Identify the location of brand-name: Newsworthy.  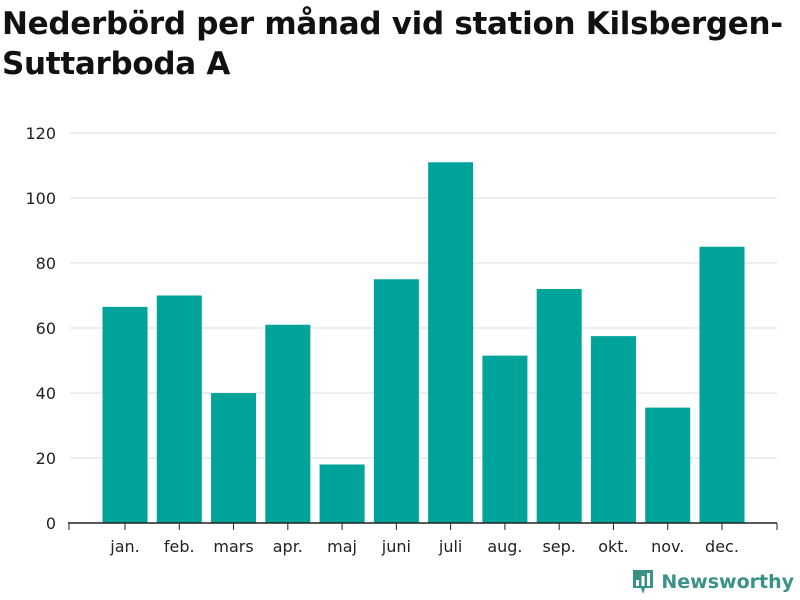
(727, 582).